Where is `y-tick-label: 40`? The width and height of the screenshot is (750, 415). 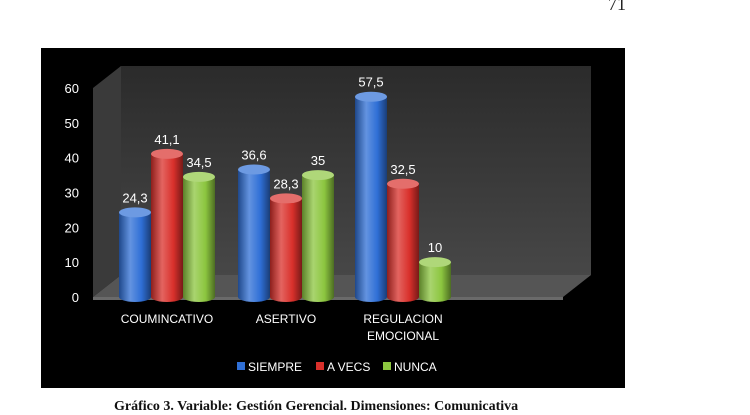 y-tick-label: 40 is located at coordinates (72, 158).